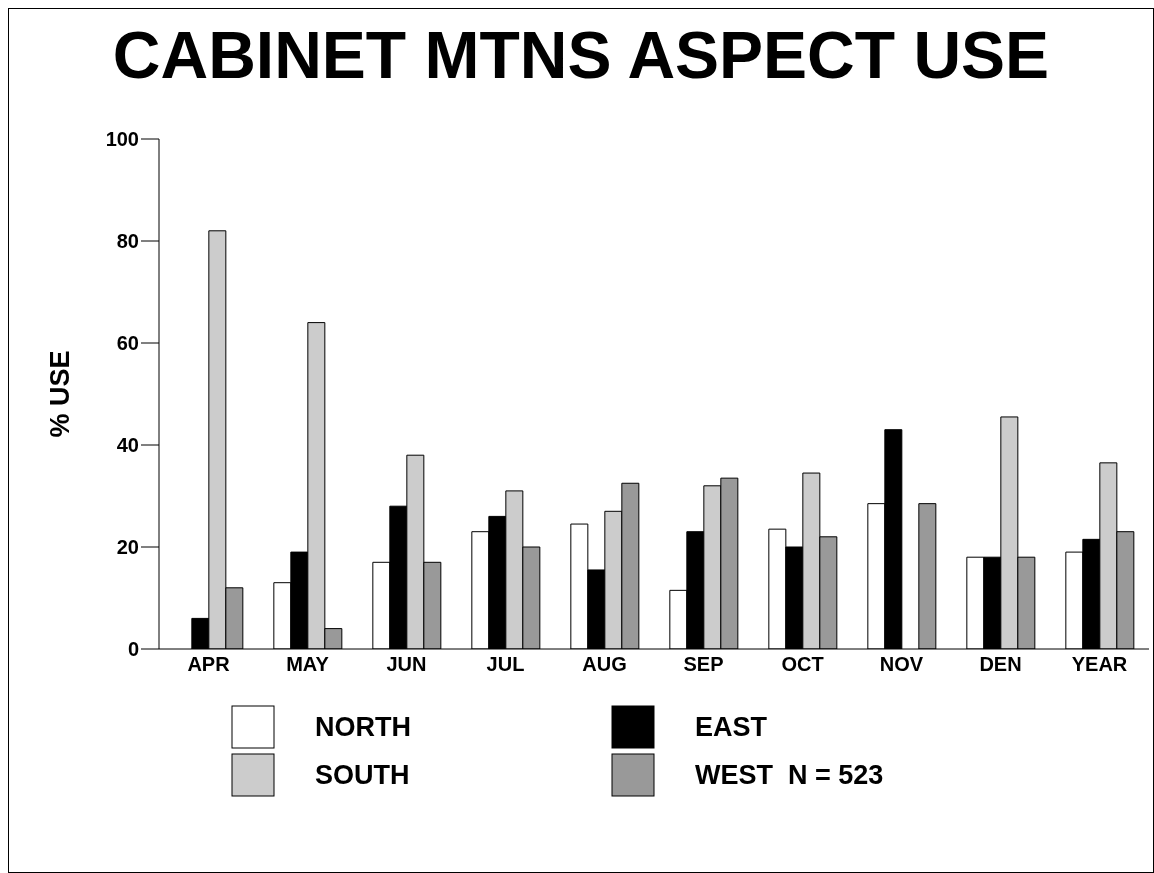  What do you see at coordinates (802, 664) in the screenshot?
I see `x-tick-label: OCT` at bounding box center [802, 664].